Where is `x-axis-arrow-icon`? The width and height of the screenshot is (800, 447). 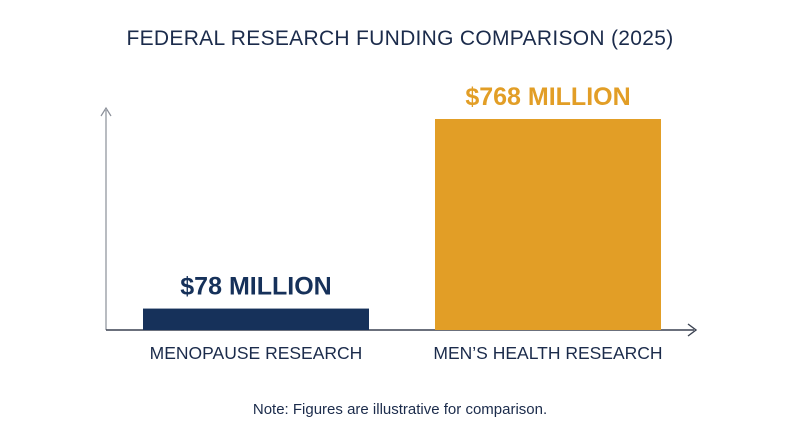
x-axis-arrow-icon is located at coordinates (692, 330).